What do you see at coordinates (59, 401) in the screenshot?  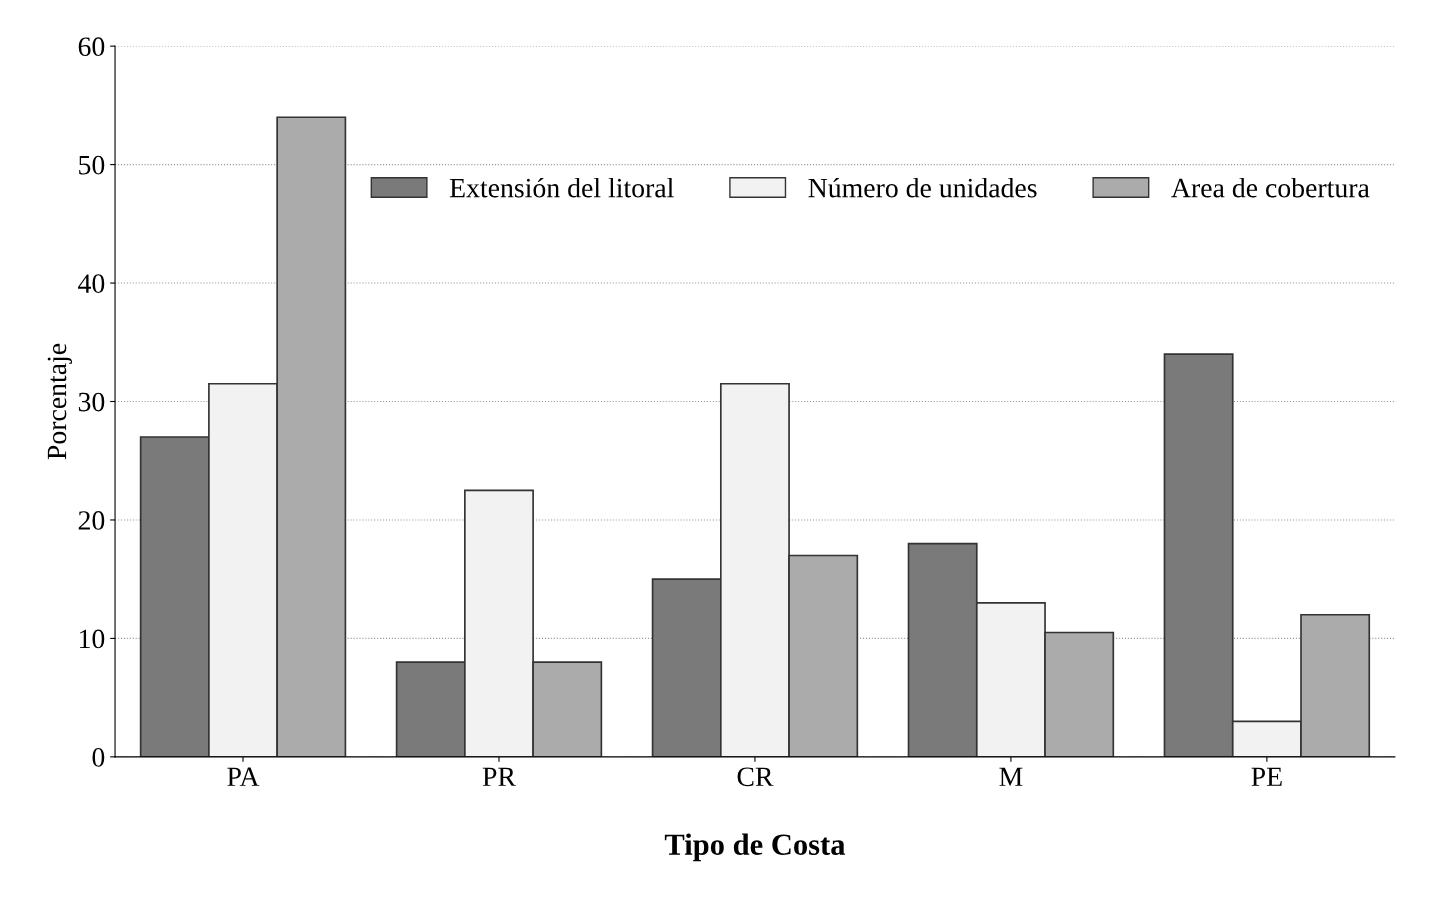 I see `y-axis-title: Porcentaje` at bounding box center [59, 401].